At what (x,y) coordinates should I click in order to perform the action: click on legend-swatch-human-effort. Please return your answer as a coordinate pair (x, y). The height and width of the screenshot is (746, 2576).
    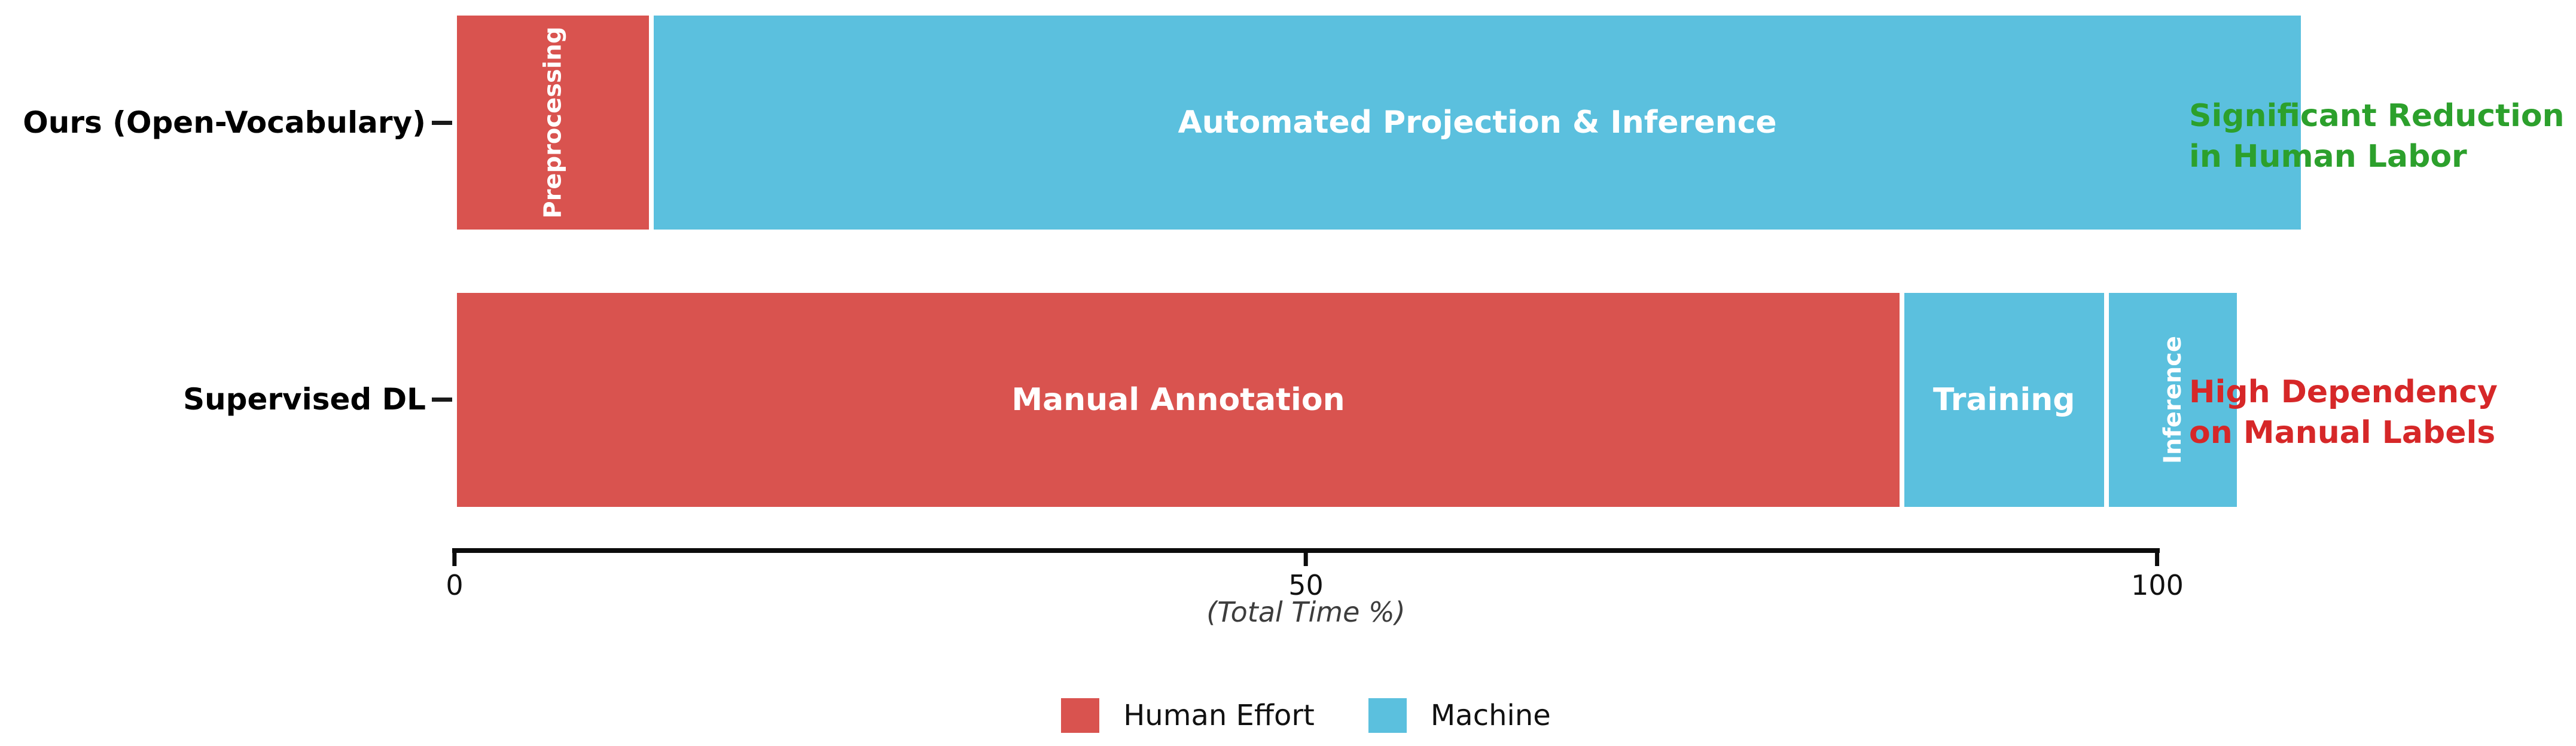
    Looking at the image, I should click on (1081, 715).